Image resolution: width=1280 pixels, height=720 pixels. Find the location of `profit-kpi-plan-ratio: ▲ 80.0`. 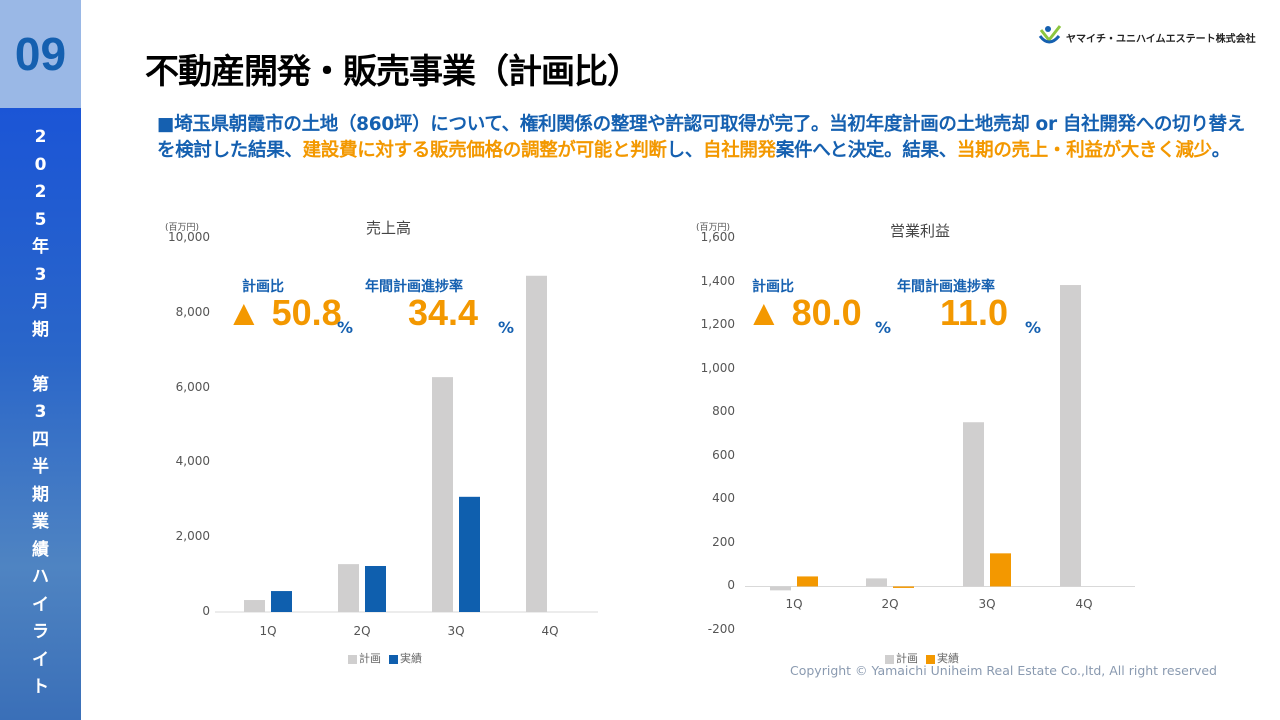

profit-kpi-plan-ratio: ▲ 80.0 is located at coordinates (804, 312).